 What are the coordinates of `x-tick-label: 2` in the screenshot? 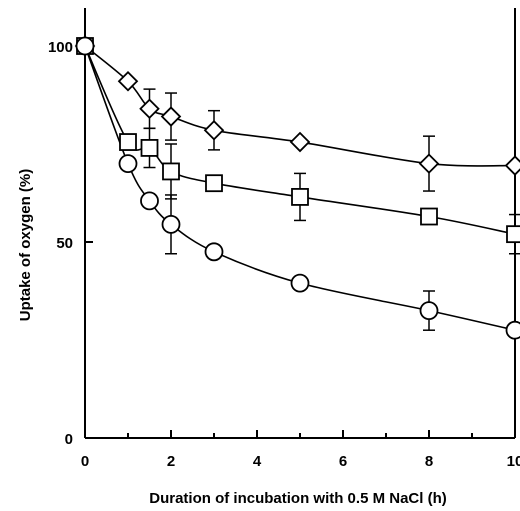 It's located at (171, 461).